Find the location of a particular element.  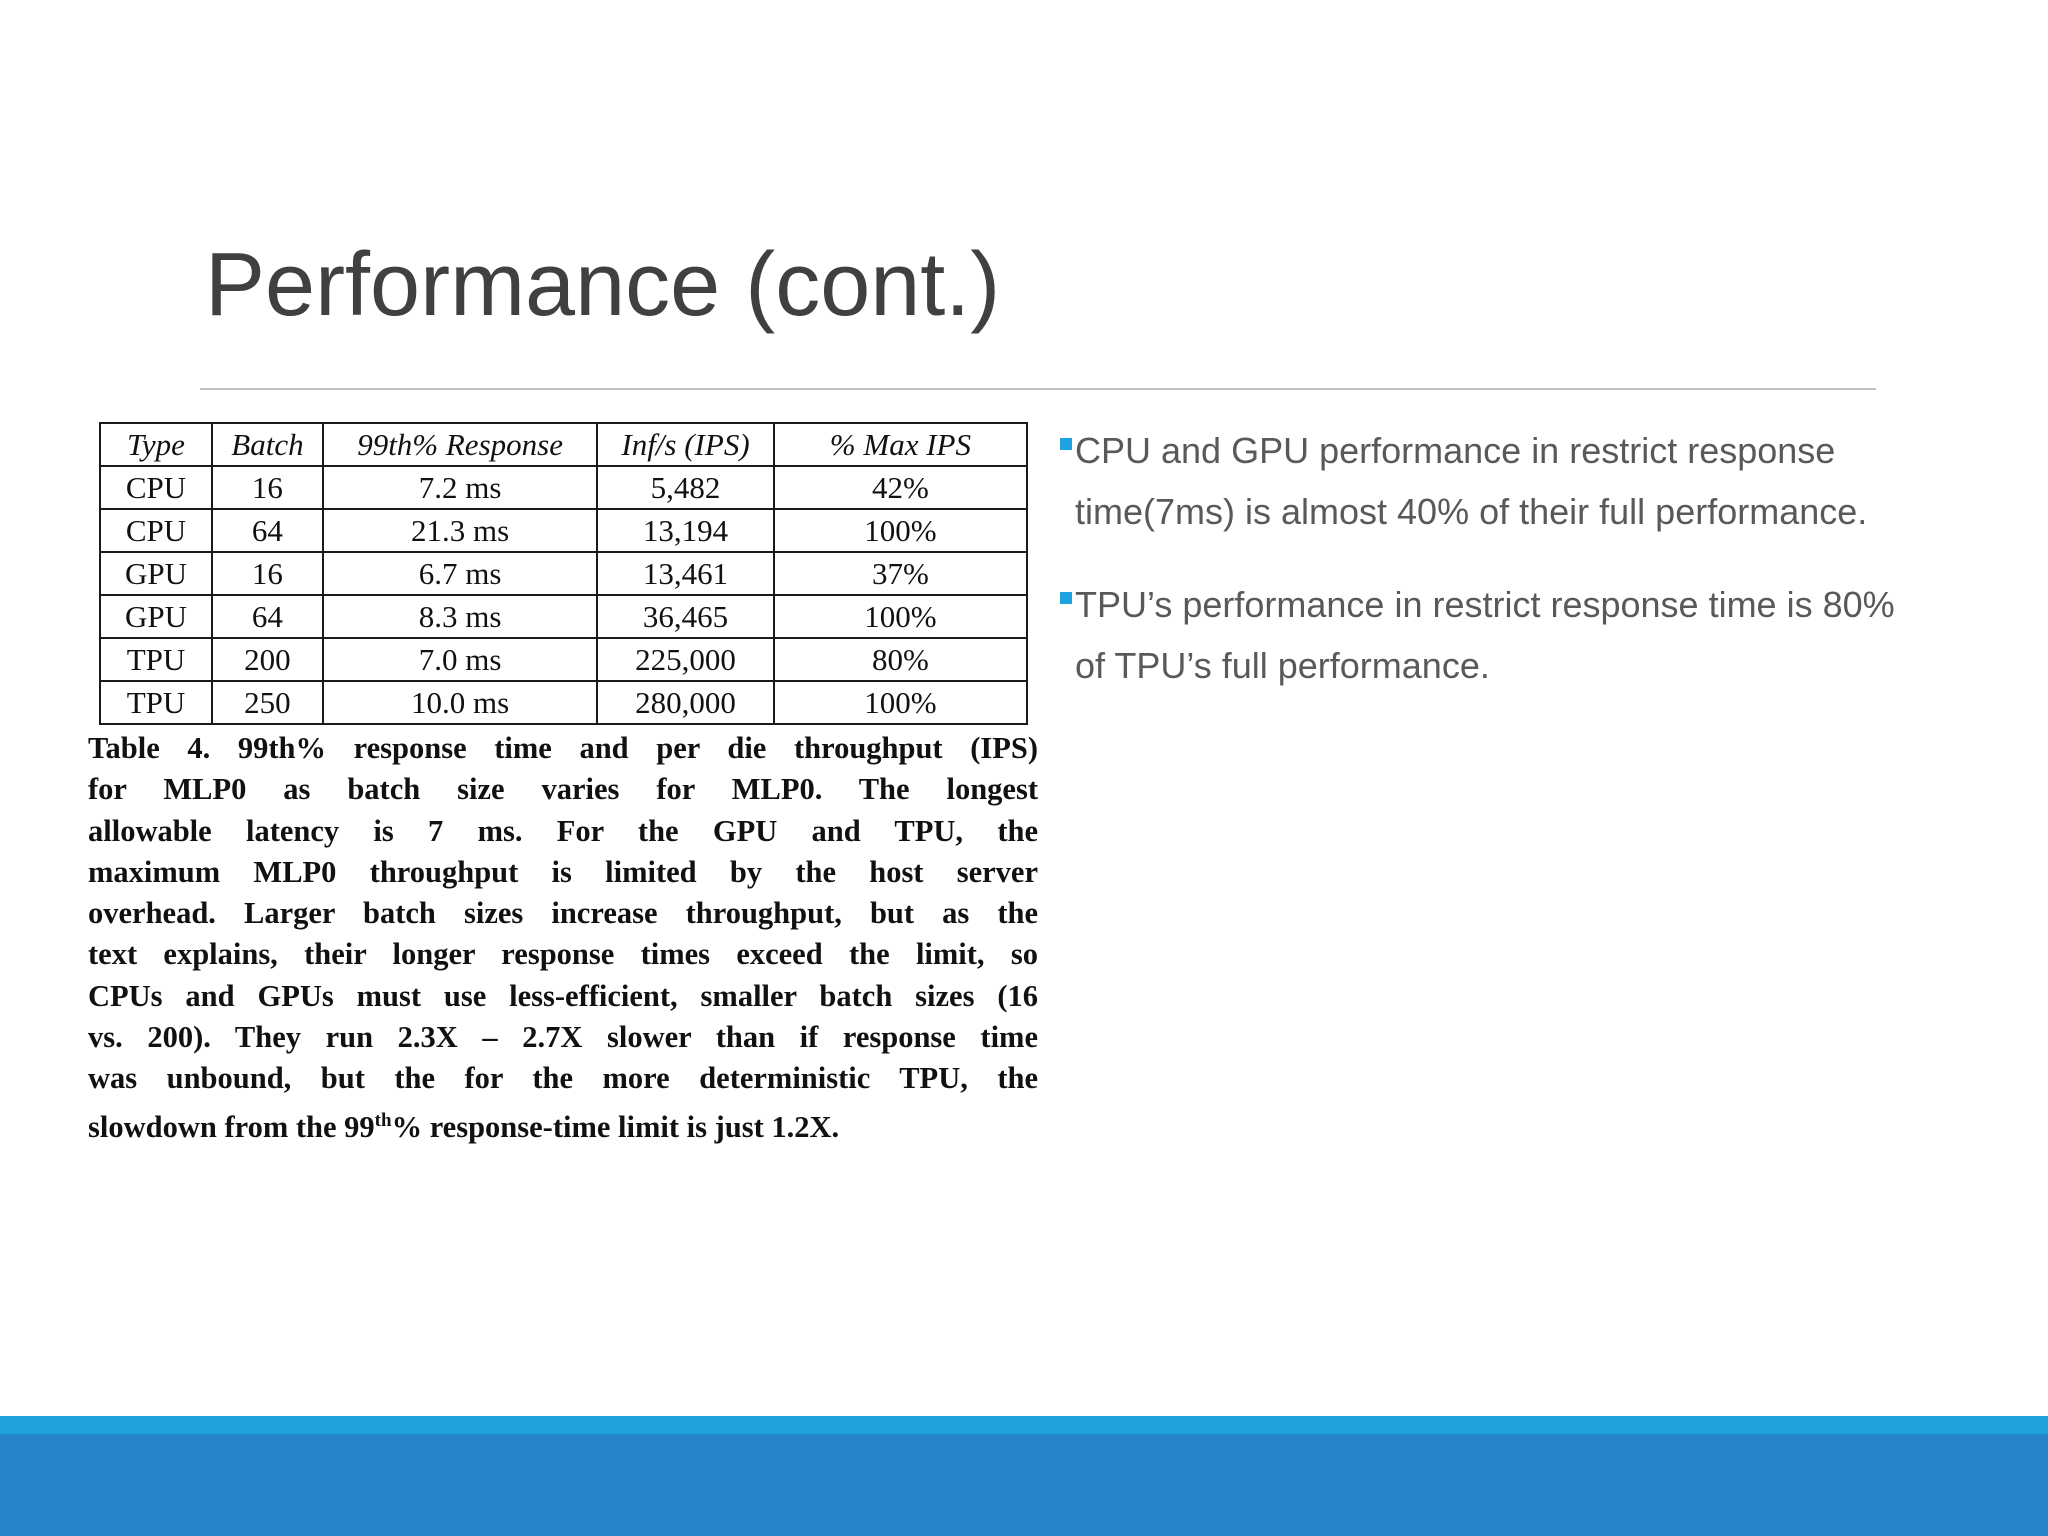

column-header: Type is located at coordinates (156, 444).